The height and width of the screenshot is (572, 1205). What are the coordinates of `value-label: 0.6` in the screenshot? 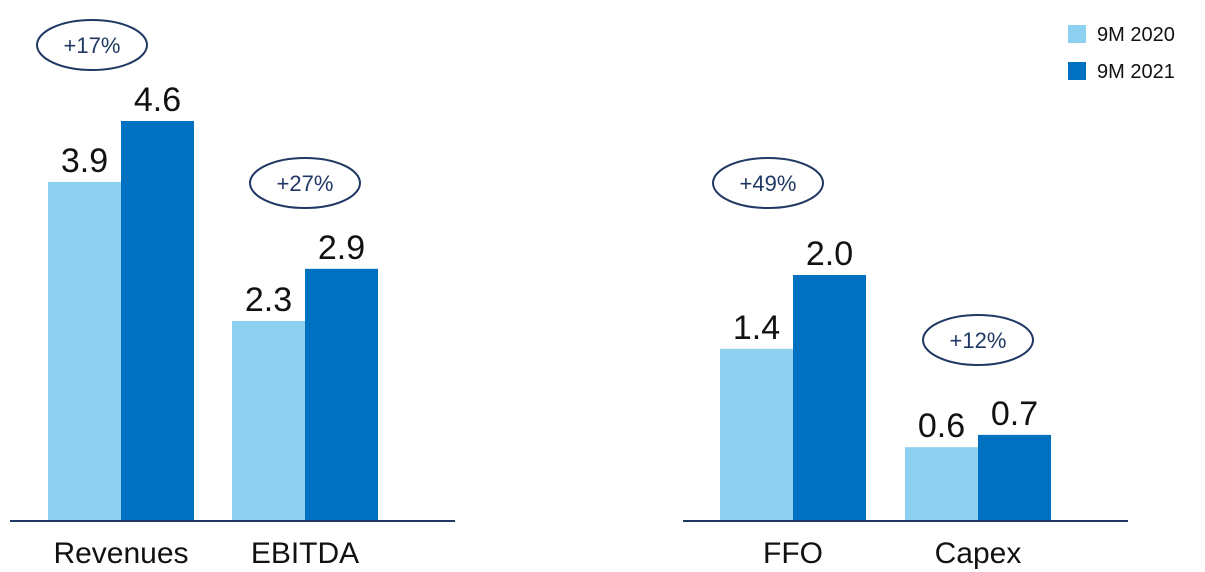 It's located at (941, 426).